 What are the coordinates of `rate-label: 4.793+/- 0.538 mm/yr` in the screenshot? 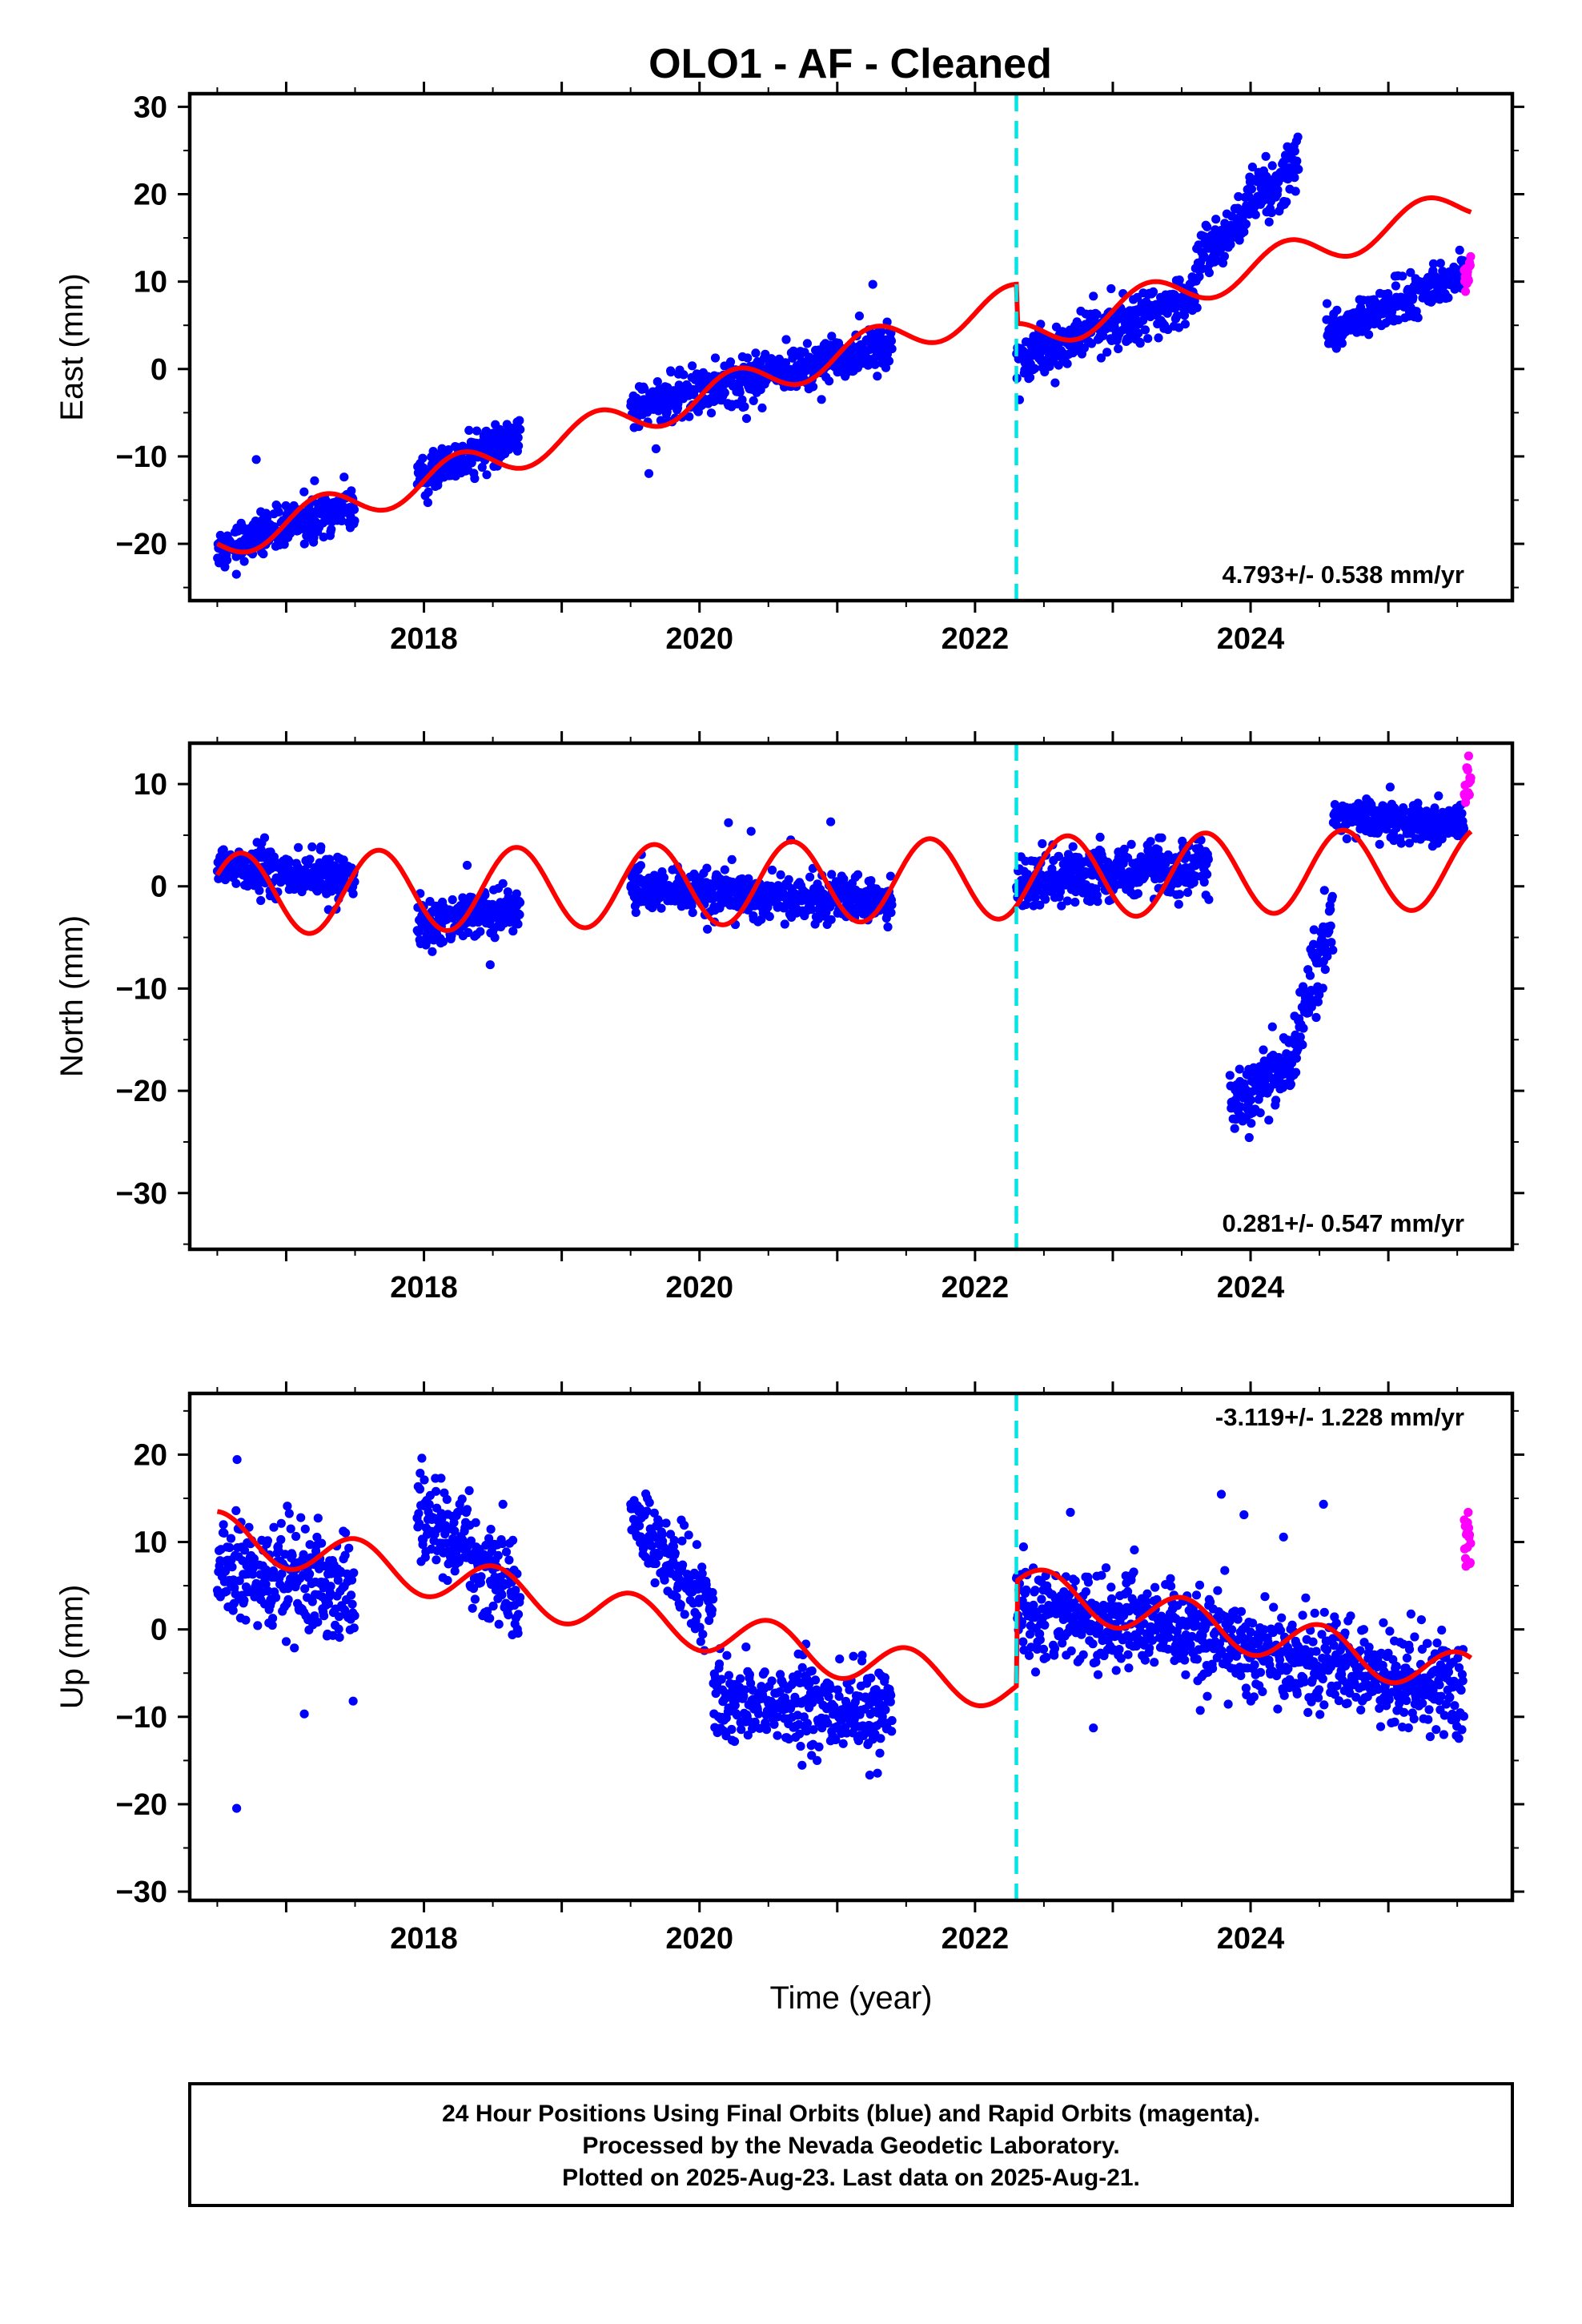 It's located at (1343, 575).